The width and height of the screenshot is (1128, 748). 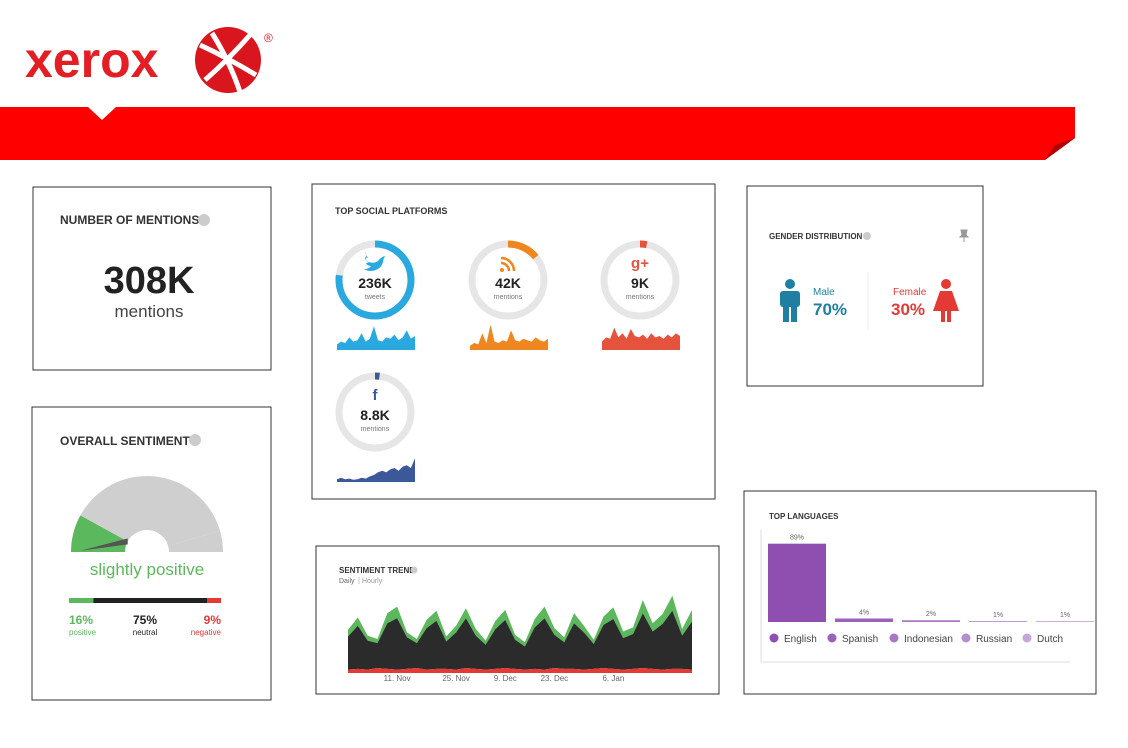 What do you see at coordinates (790, 300) in the screenshot?
I see `male-icon` at bounding box center [790, 300].